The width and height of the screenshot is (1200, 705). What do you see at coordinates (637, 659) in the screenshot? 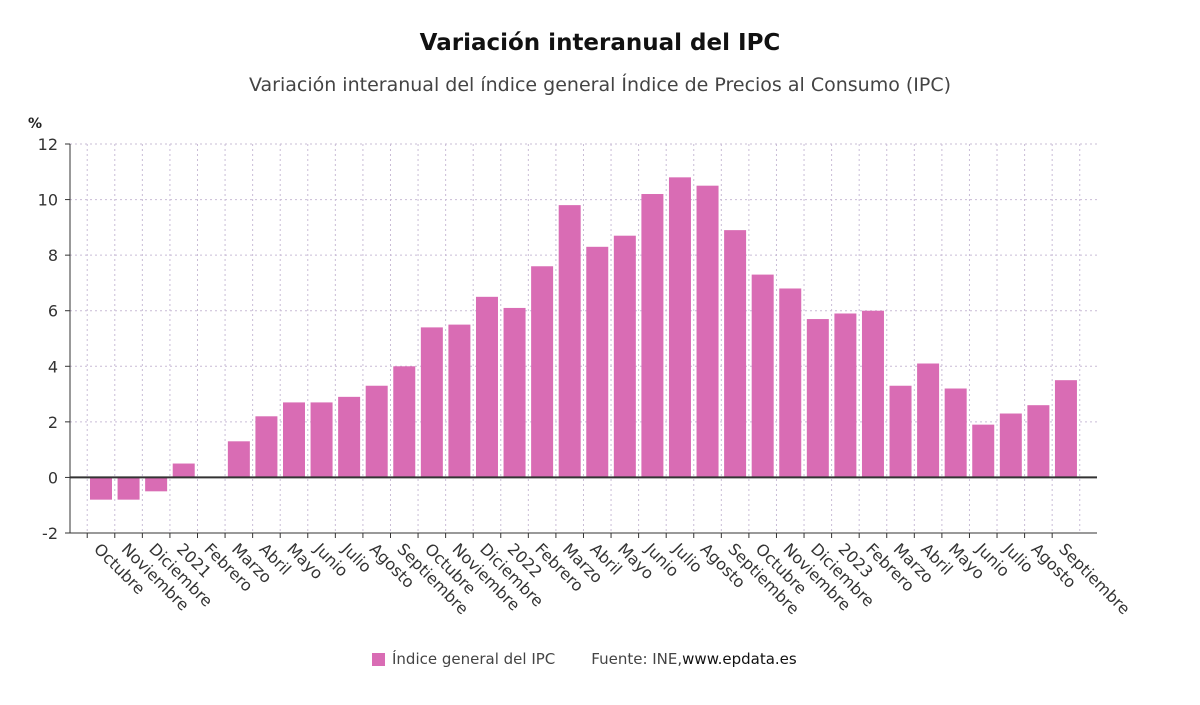
I see `source-text: Fuente: INE,` at bounding box center [637, 659].